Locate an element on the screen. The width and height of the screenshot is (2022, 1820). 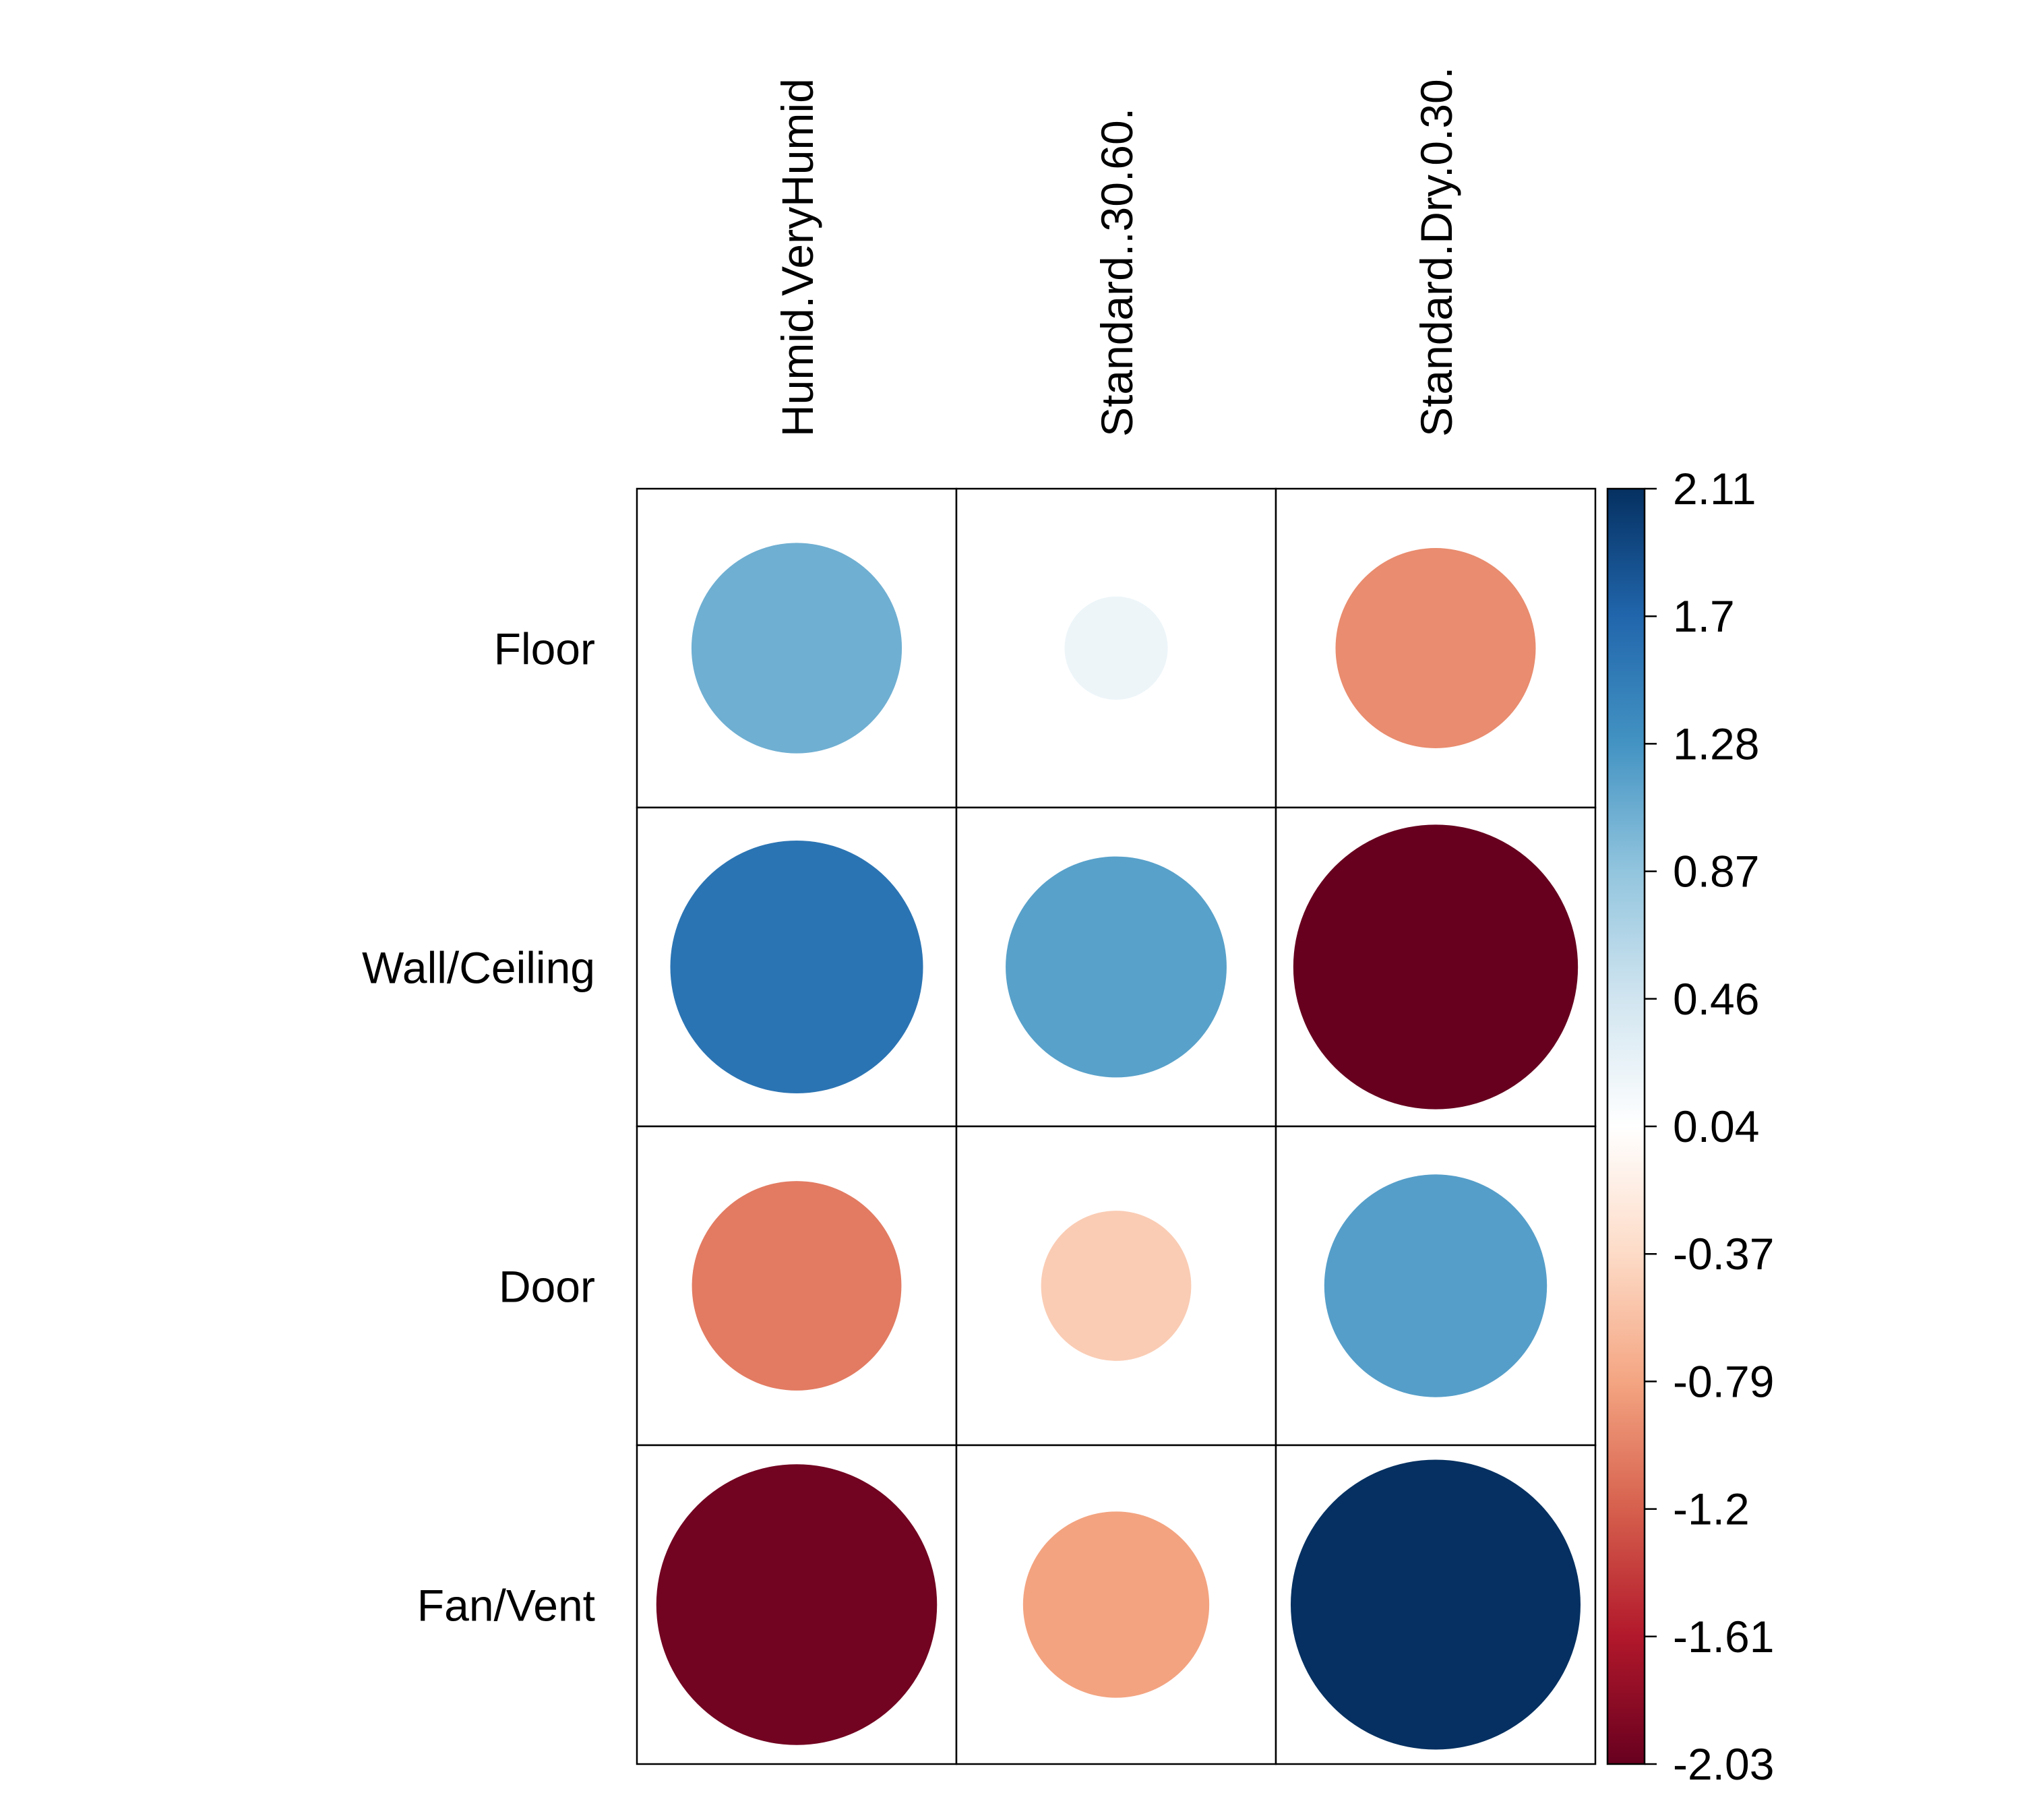
colorbar-tick-label: 0.04 is located at coordinates (1716, 1126).